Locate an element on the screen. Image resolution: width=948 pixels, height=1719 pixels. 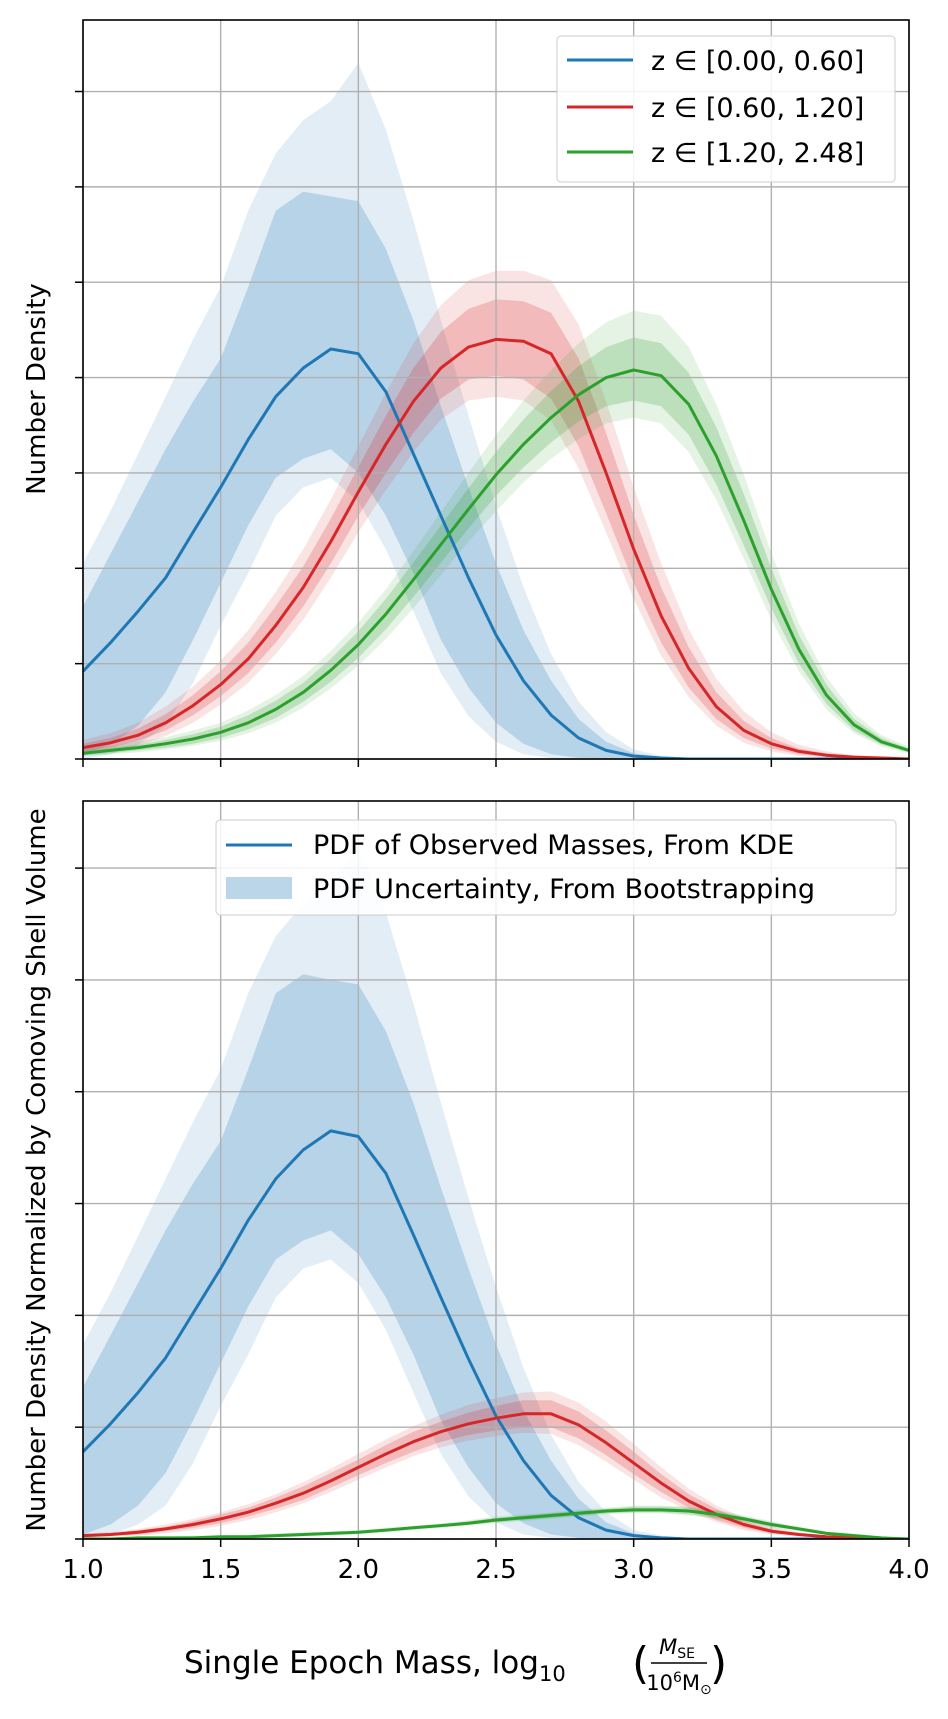
legend-label-red: z ∈ [0.60, 1.20] is located at coordinates (757, 108).